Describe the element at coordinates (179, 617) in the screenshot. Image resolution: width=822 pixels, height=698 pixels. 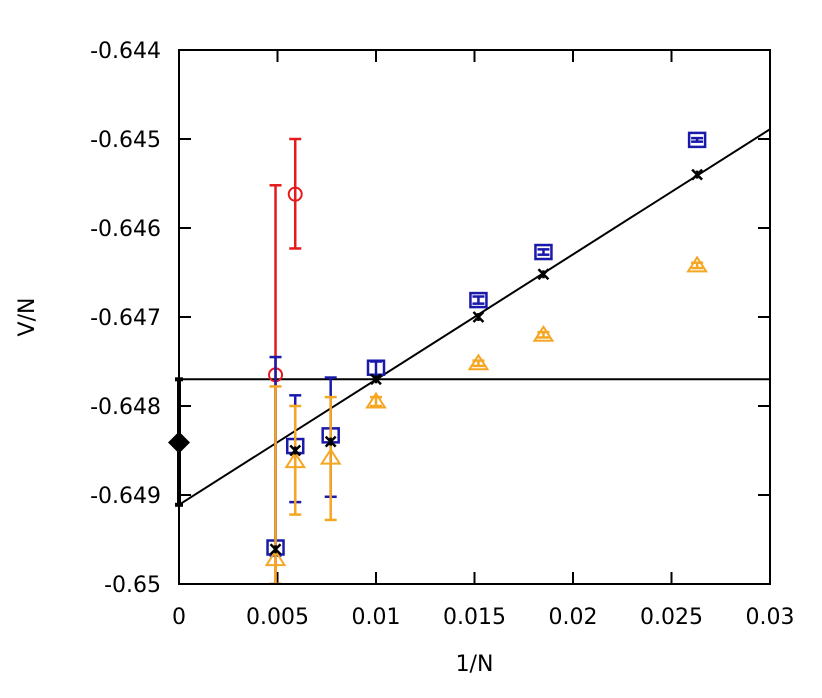
I see `x-tick-label: 0` at that location.